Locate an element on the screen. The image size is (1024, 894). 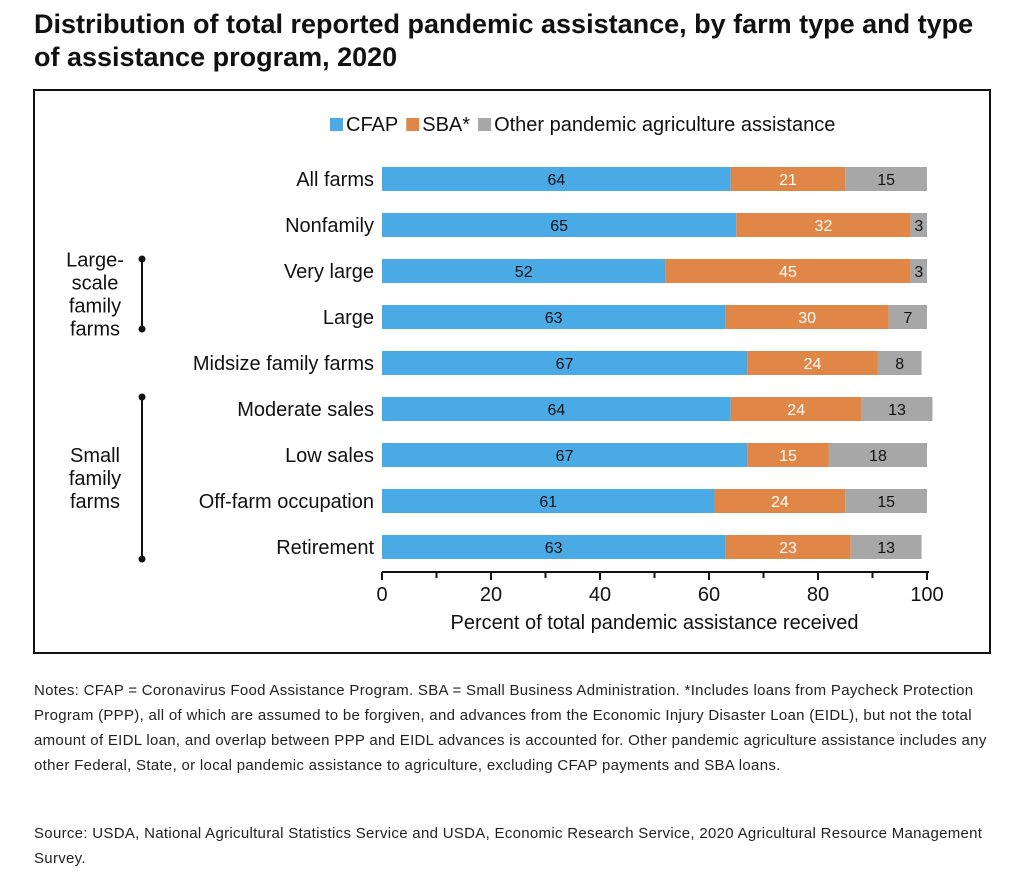
data-label-all-farms-cfap: 64 is located at coordinates (557, 180).